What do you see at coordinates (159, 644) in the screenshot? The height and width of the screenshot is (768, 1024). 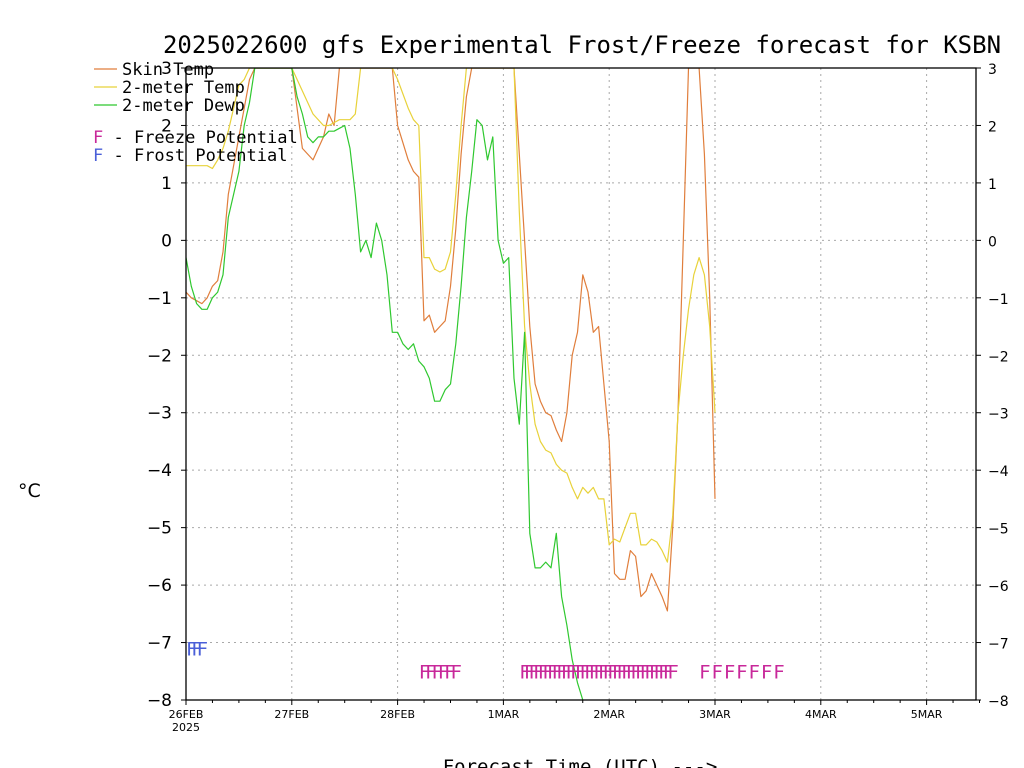 I see `y-tick-label: −7` at bounding box center [159, 644].